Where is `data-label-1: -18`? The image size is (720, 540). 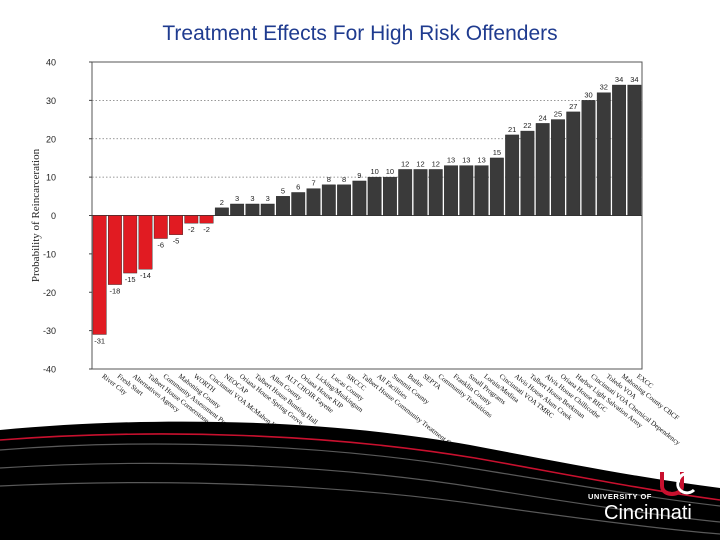
data-label-1: -18 is located at coordinates (114, 291).